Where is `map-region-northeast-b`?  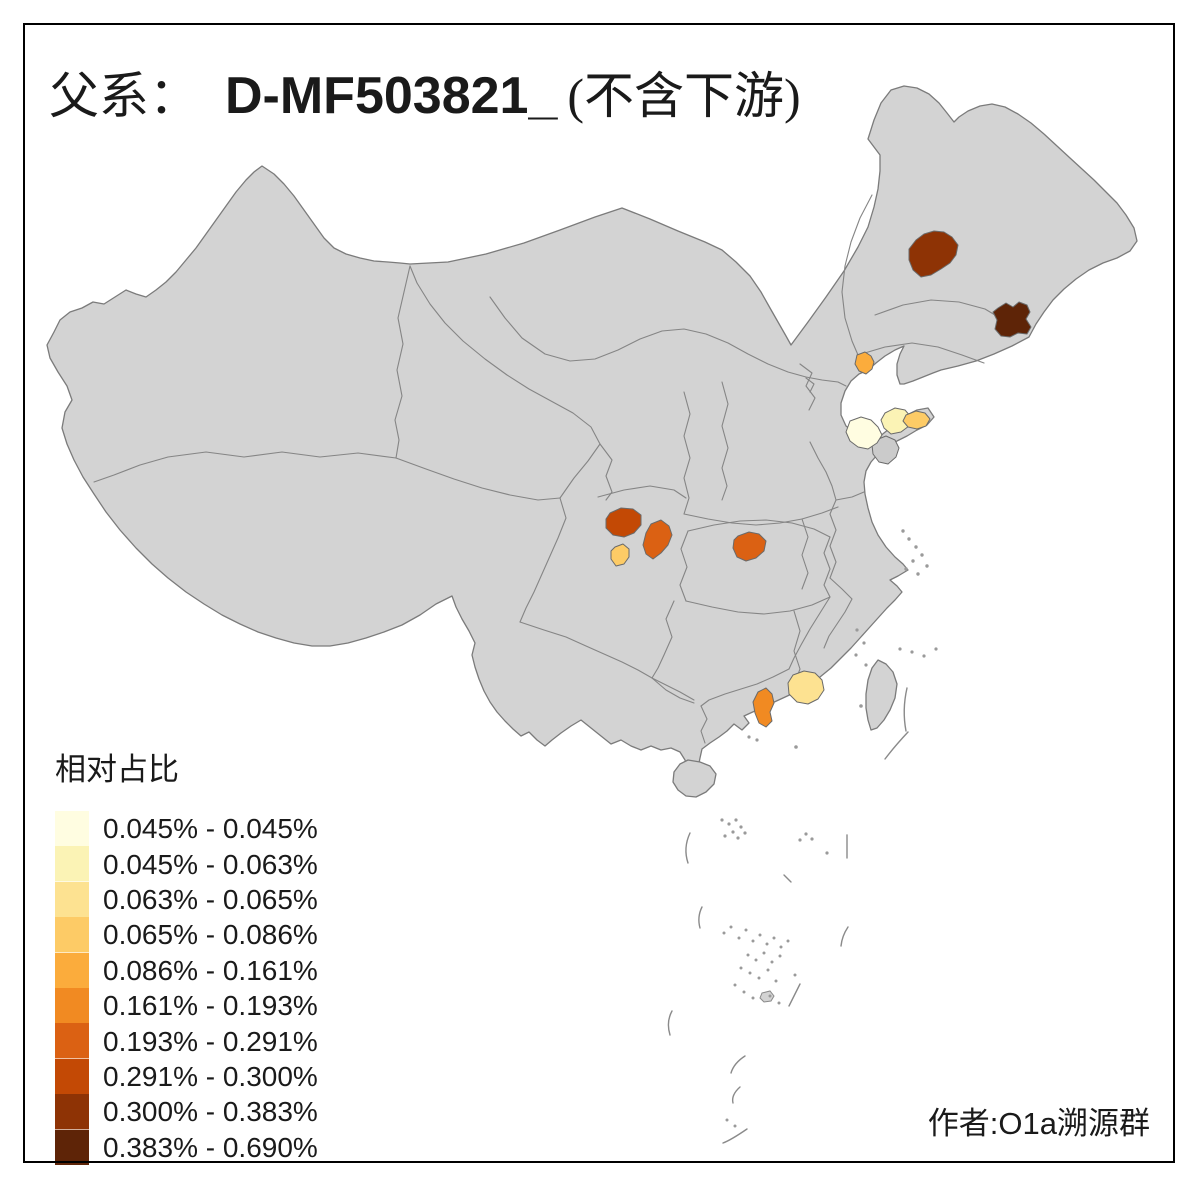 map-region-northeast-b is located at coordinates (1012, 319).